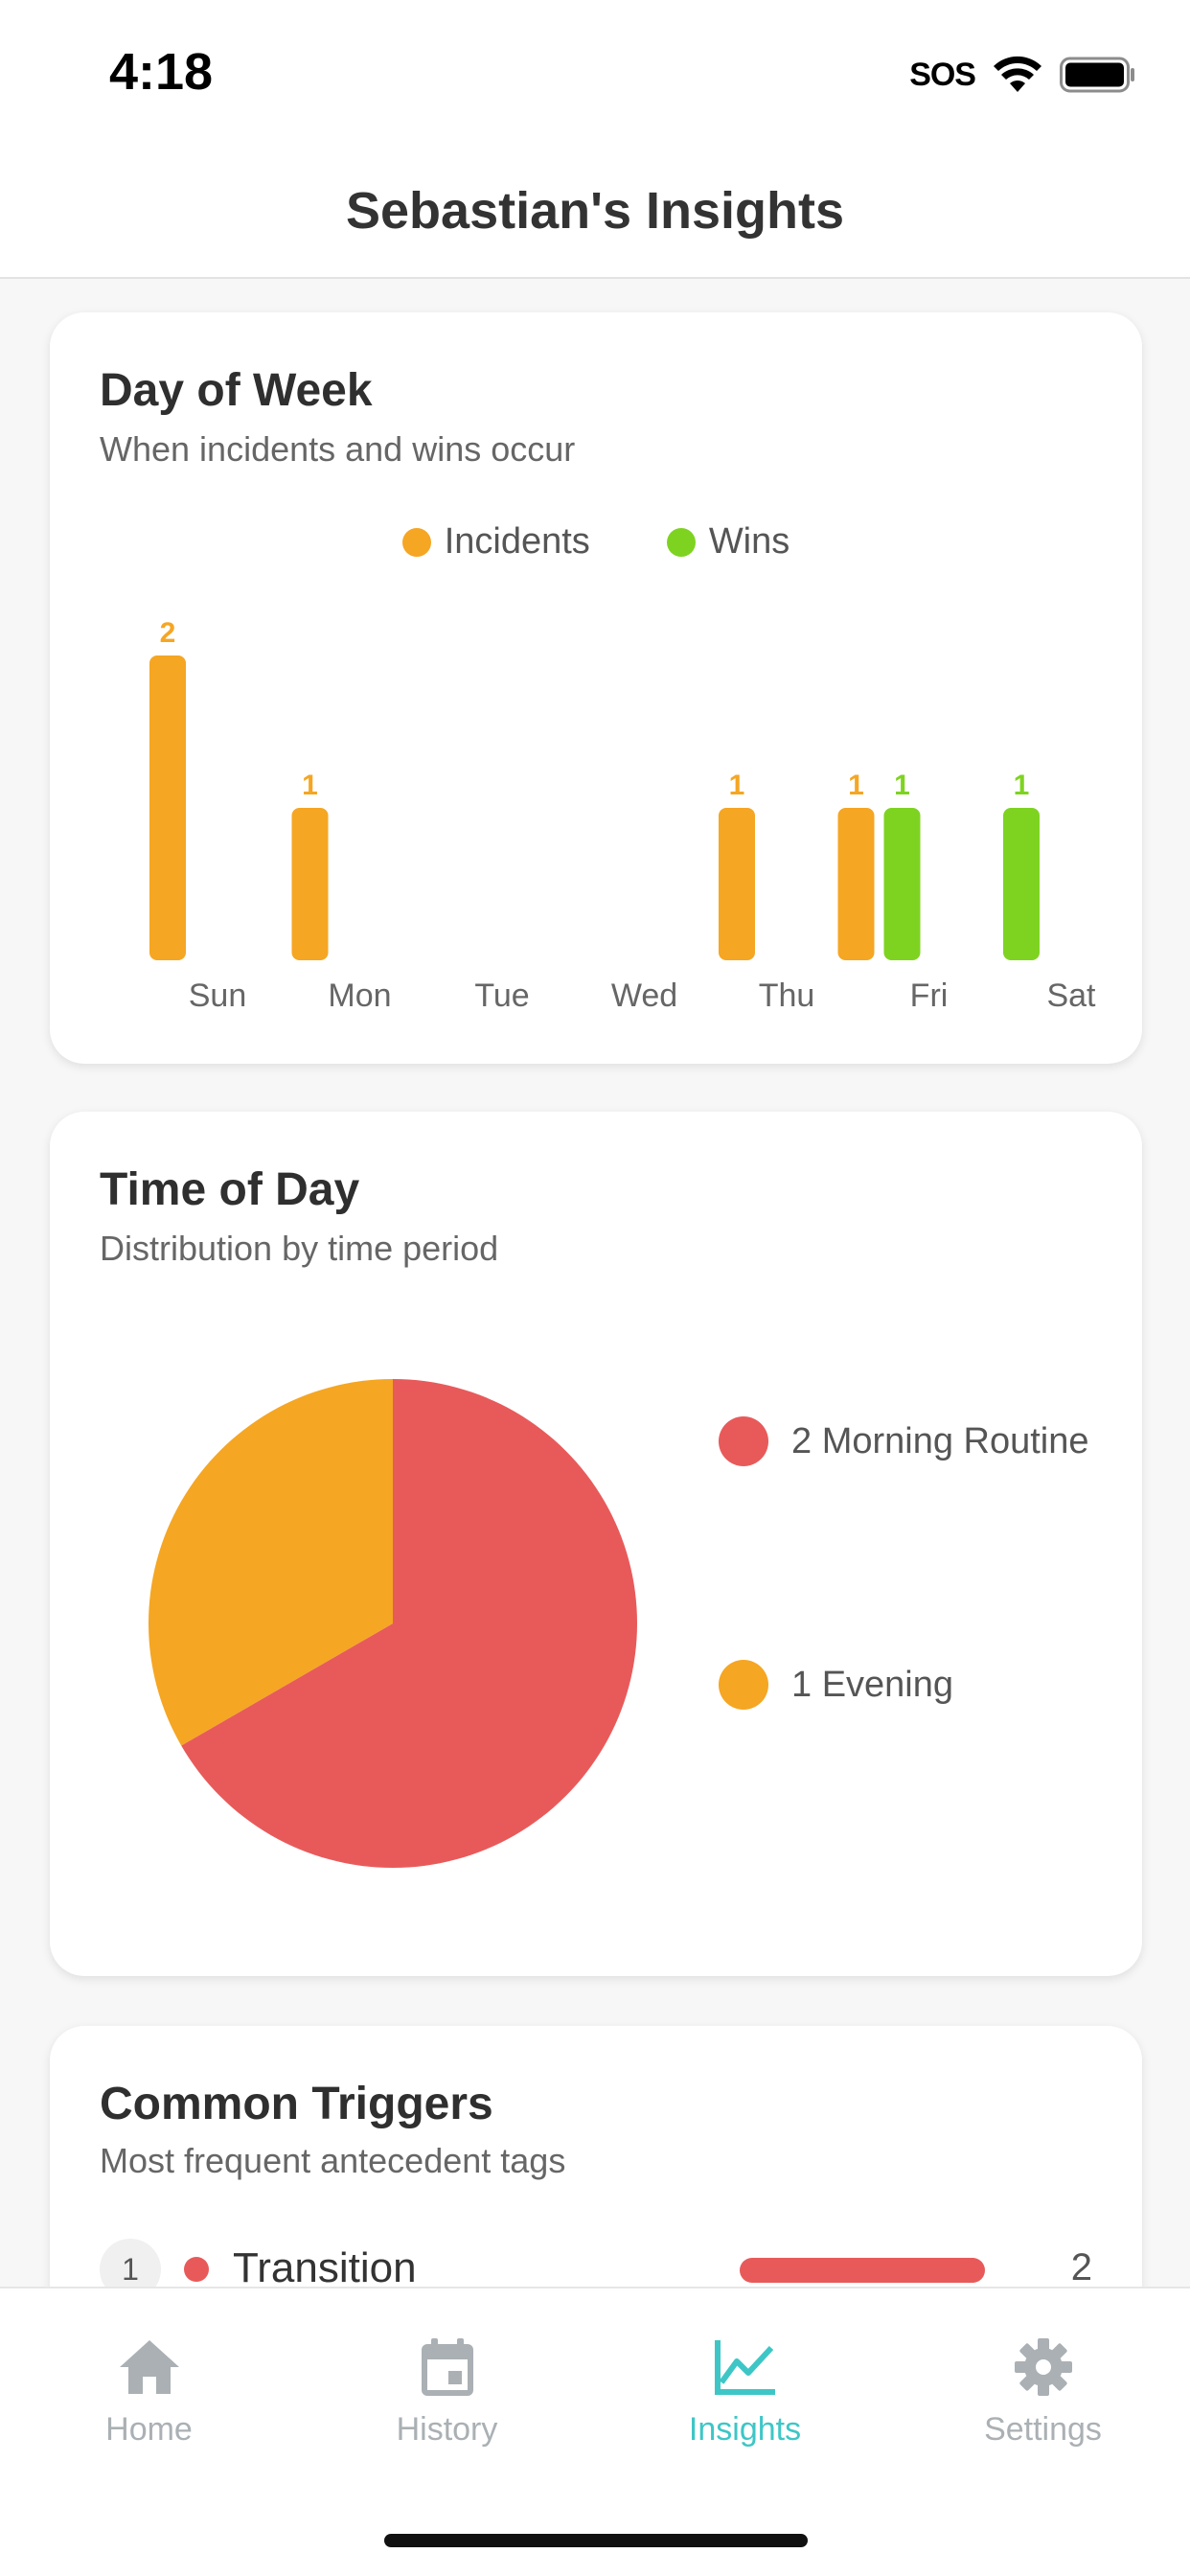 This screenshot has height=2576, width=1190. Describe the element at coordinates (162, 72) in the screenshot. I see `status-time: 4:18` at that location.